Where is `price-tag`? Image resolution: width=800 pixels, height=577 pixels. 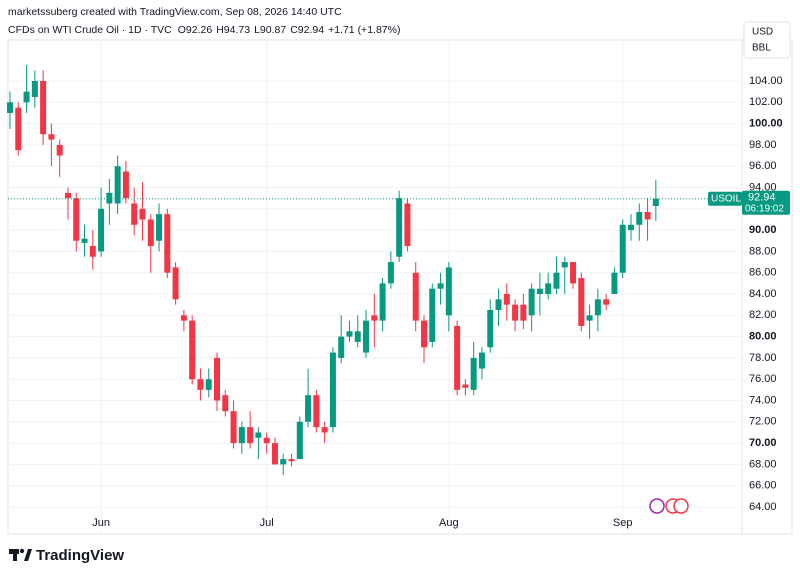 price-tag is located at coordinates (766, 202).